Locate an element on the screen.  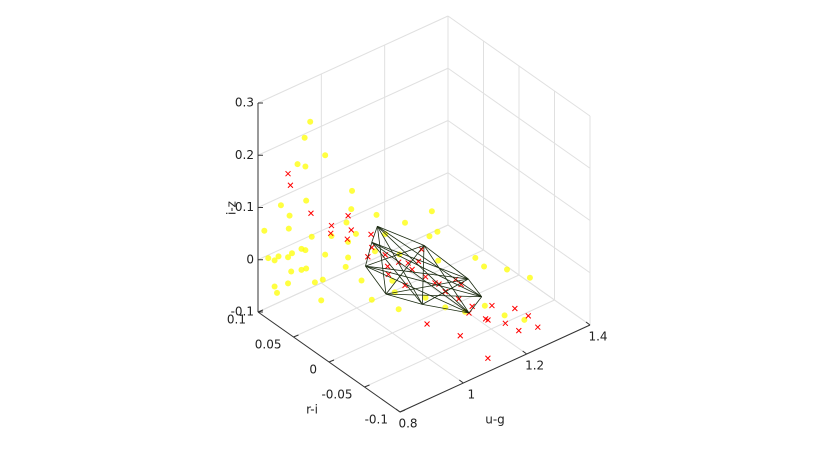
x-axis is located at coordinates (495, 368).